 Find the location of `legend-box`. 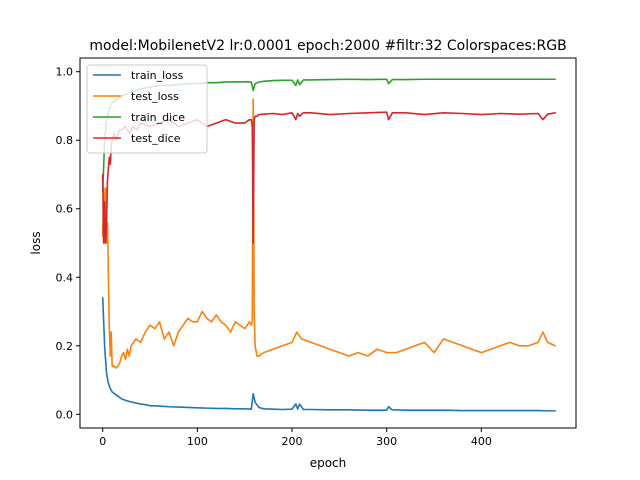

legend-box is located at coordinates (147, 109).